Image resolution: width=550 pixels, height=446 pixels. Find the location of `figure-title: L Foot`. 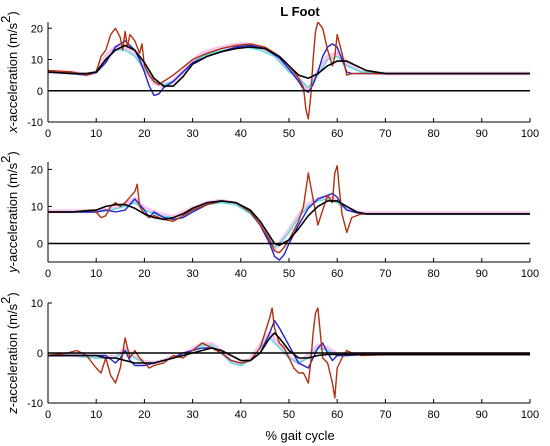

figure-title: L Foot is located at coordinates (300, 11).